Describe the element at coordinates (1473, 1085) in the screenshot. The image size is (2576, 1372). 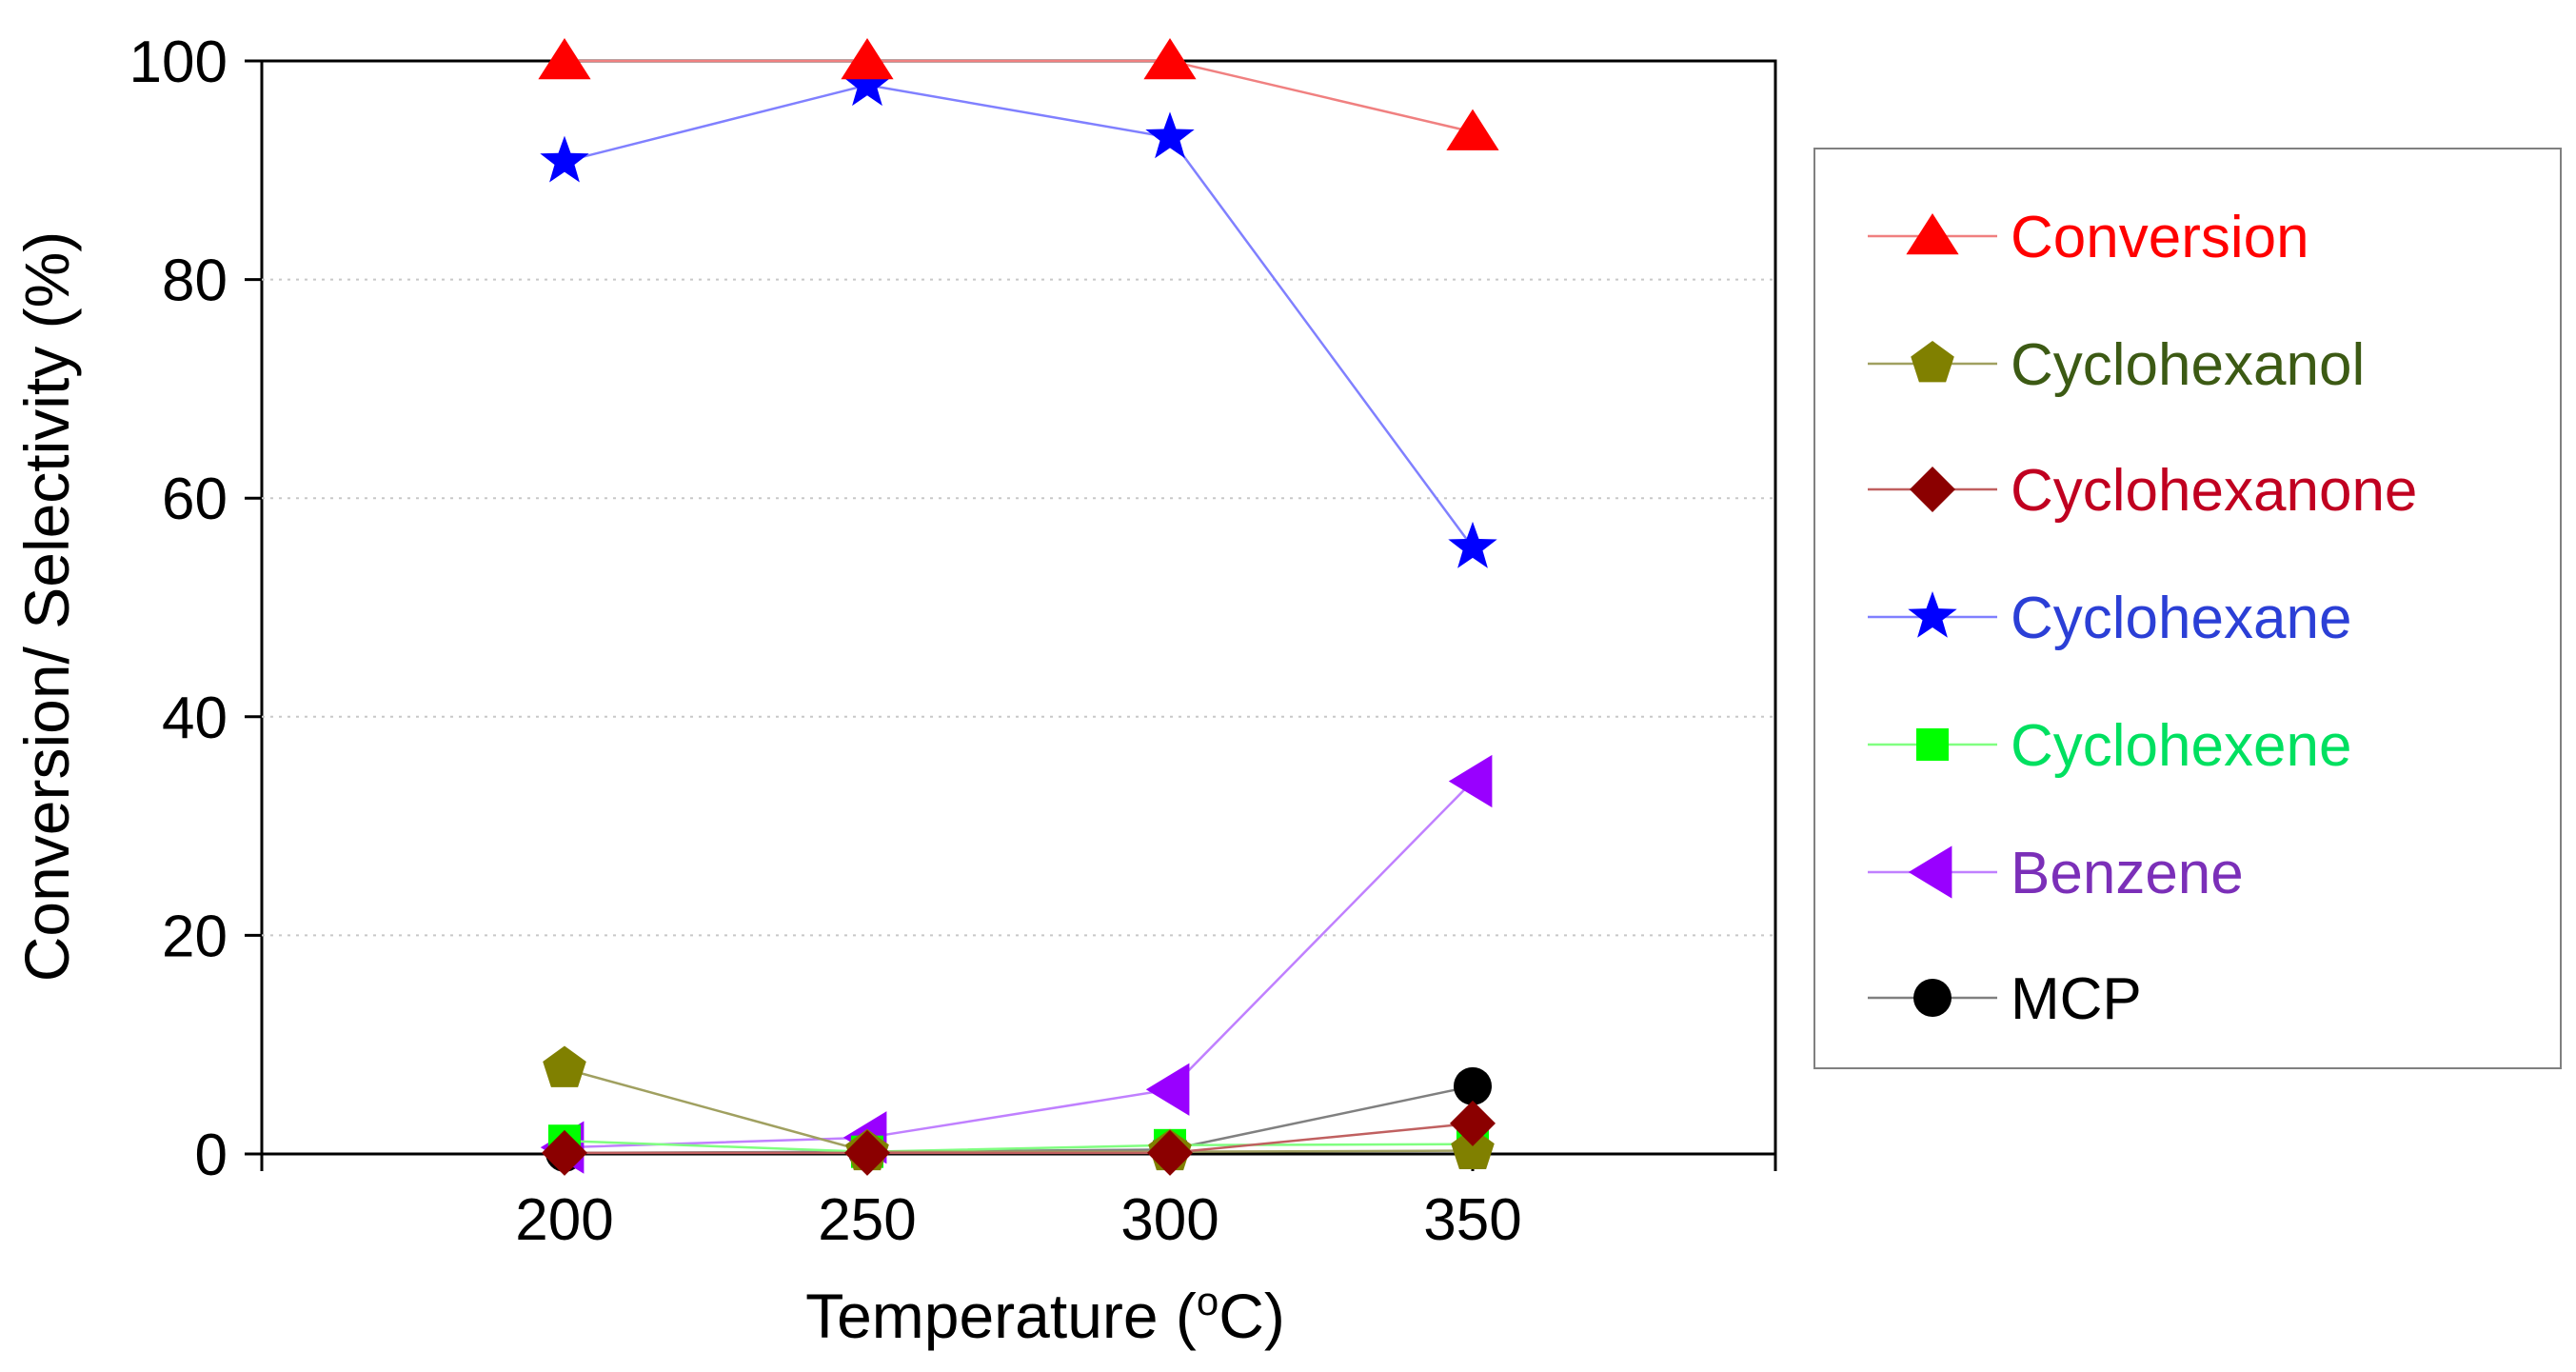
I see `data-point-mcp` at that location.